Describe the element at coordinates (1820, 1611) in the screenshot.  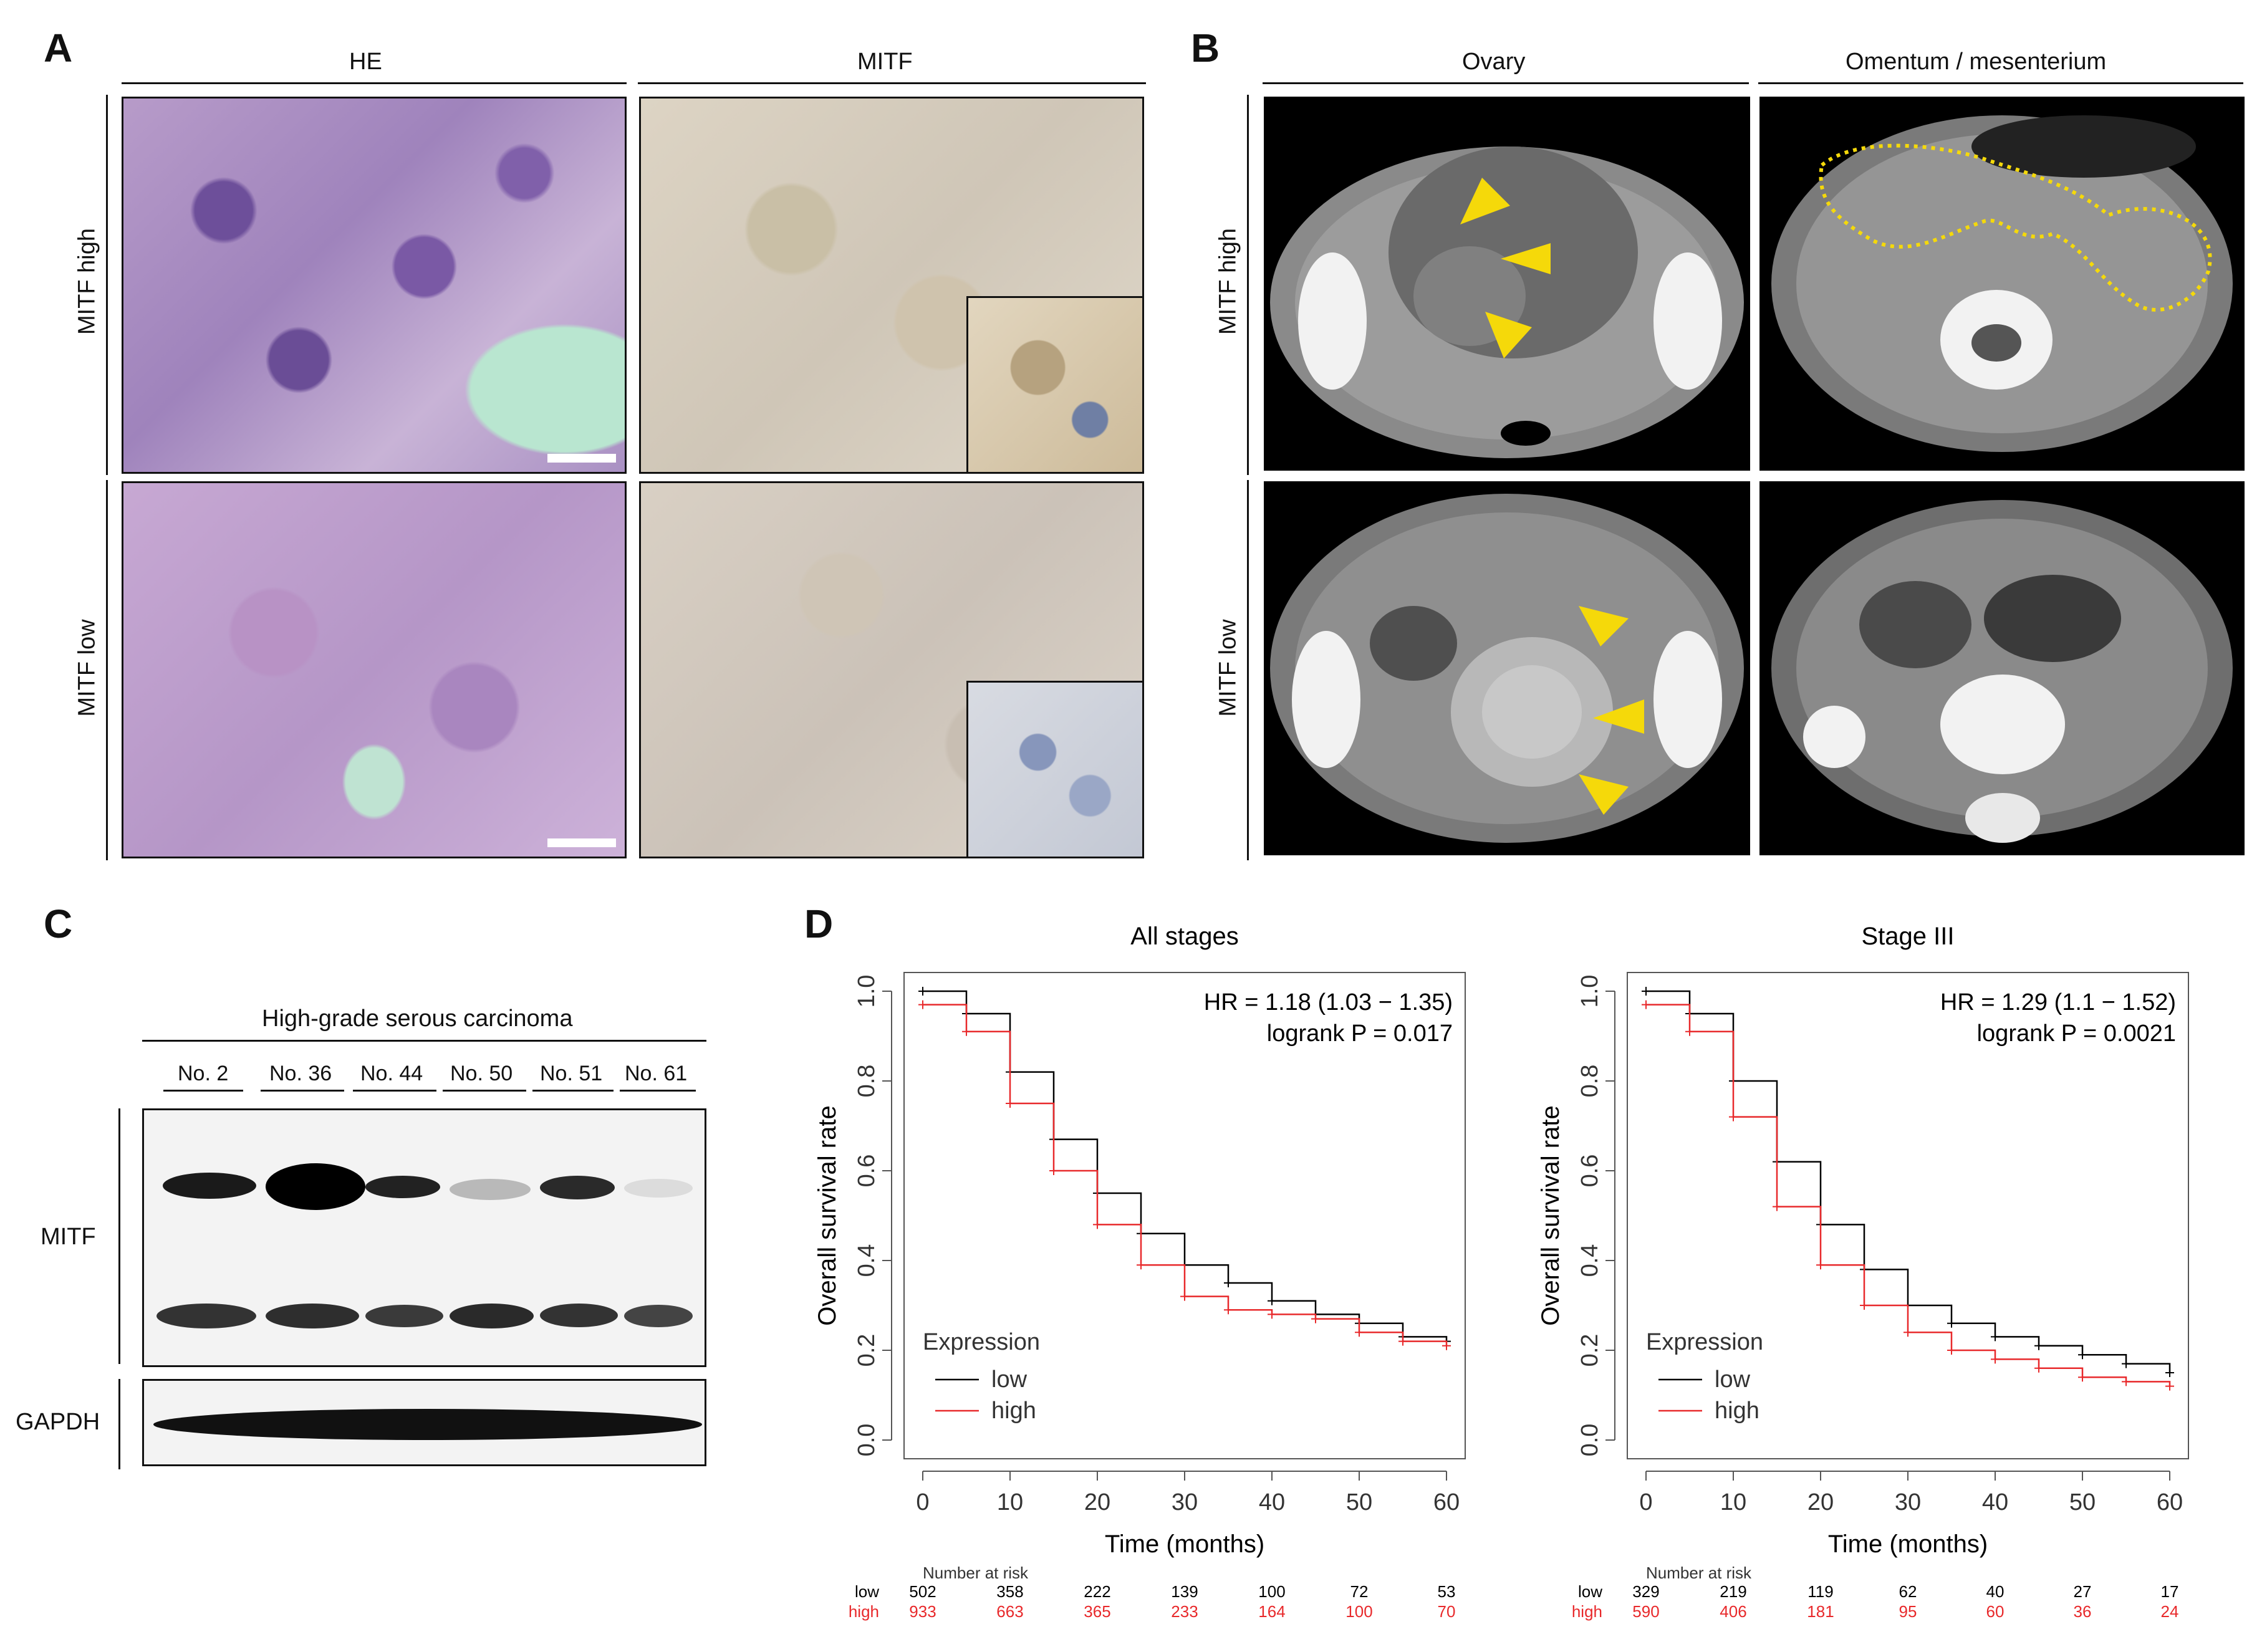
I see `km-risk-value: 181` at that location.